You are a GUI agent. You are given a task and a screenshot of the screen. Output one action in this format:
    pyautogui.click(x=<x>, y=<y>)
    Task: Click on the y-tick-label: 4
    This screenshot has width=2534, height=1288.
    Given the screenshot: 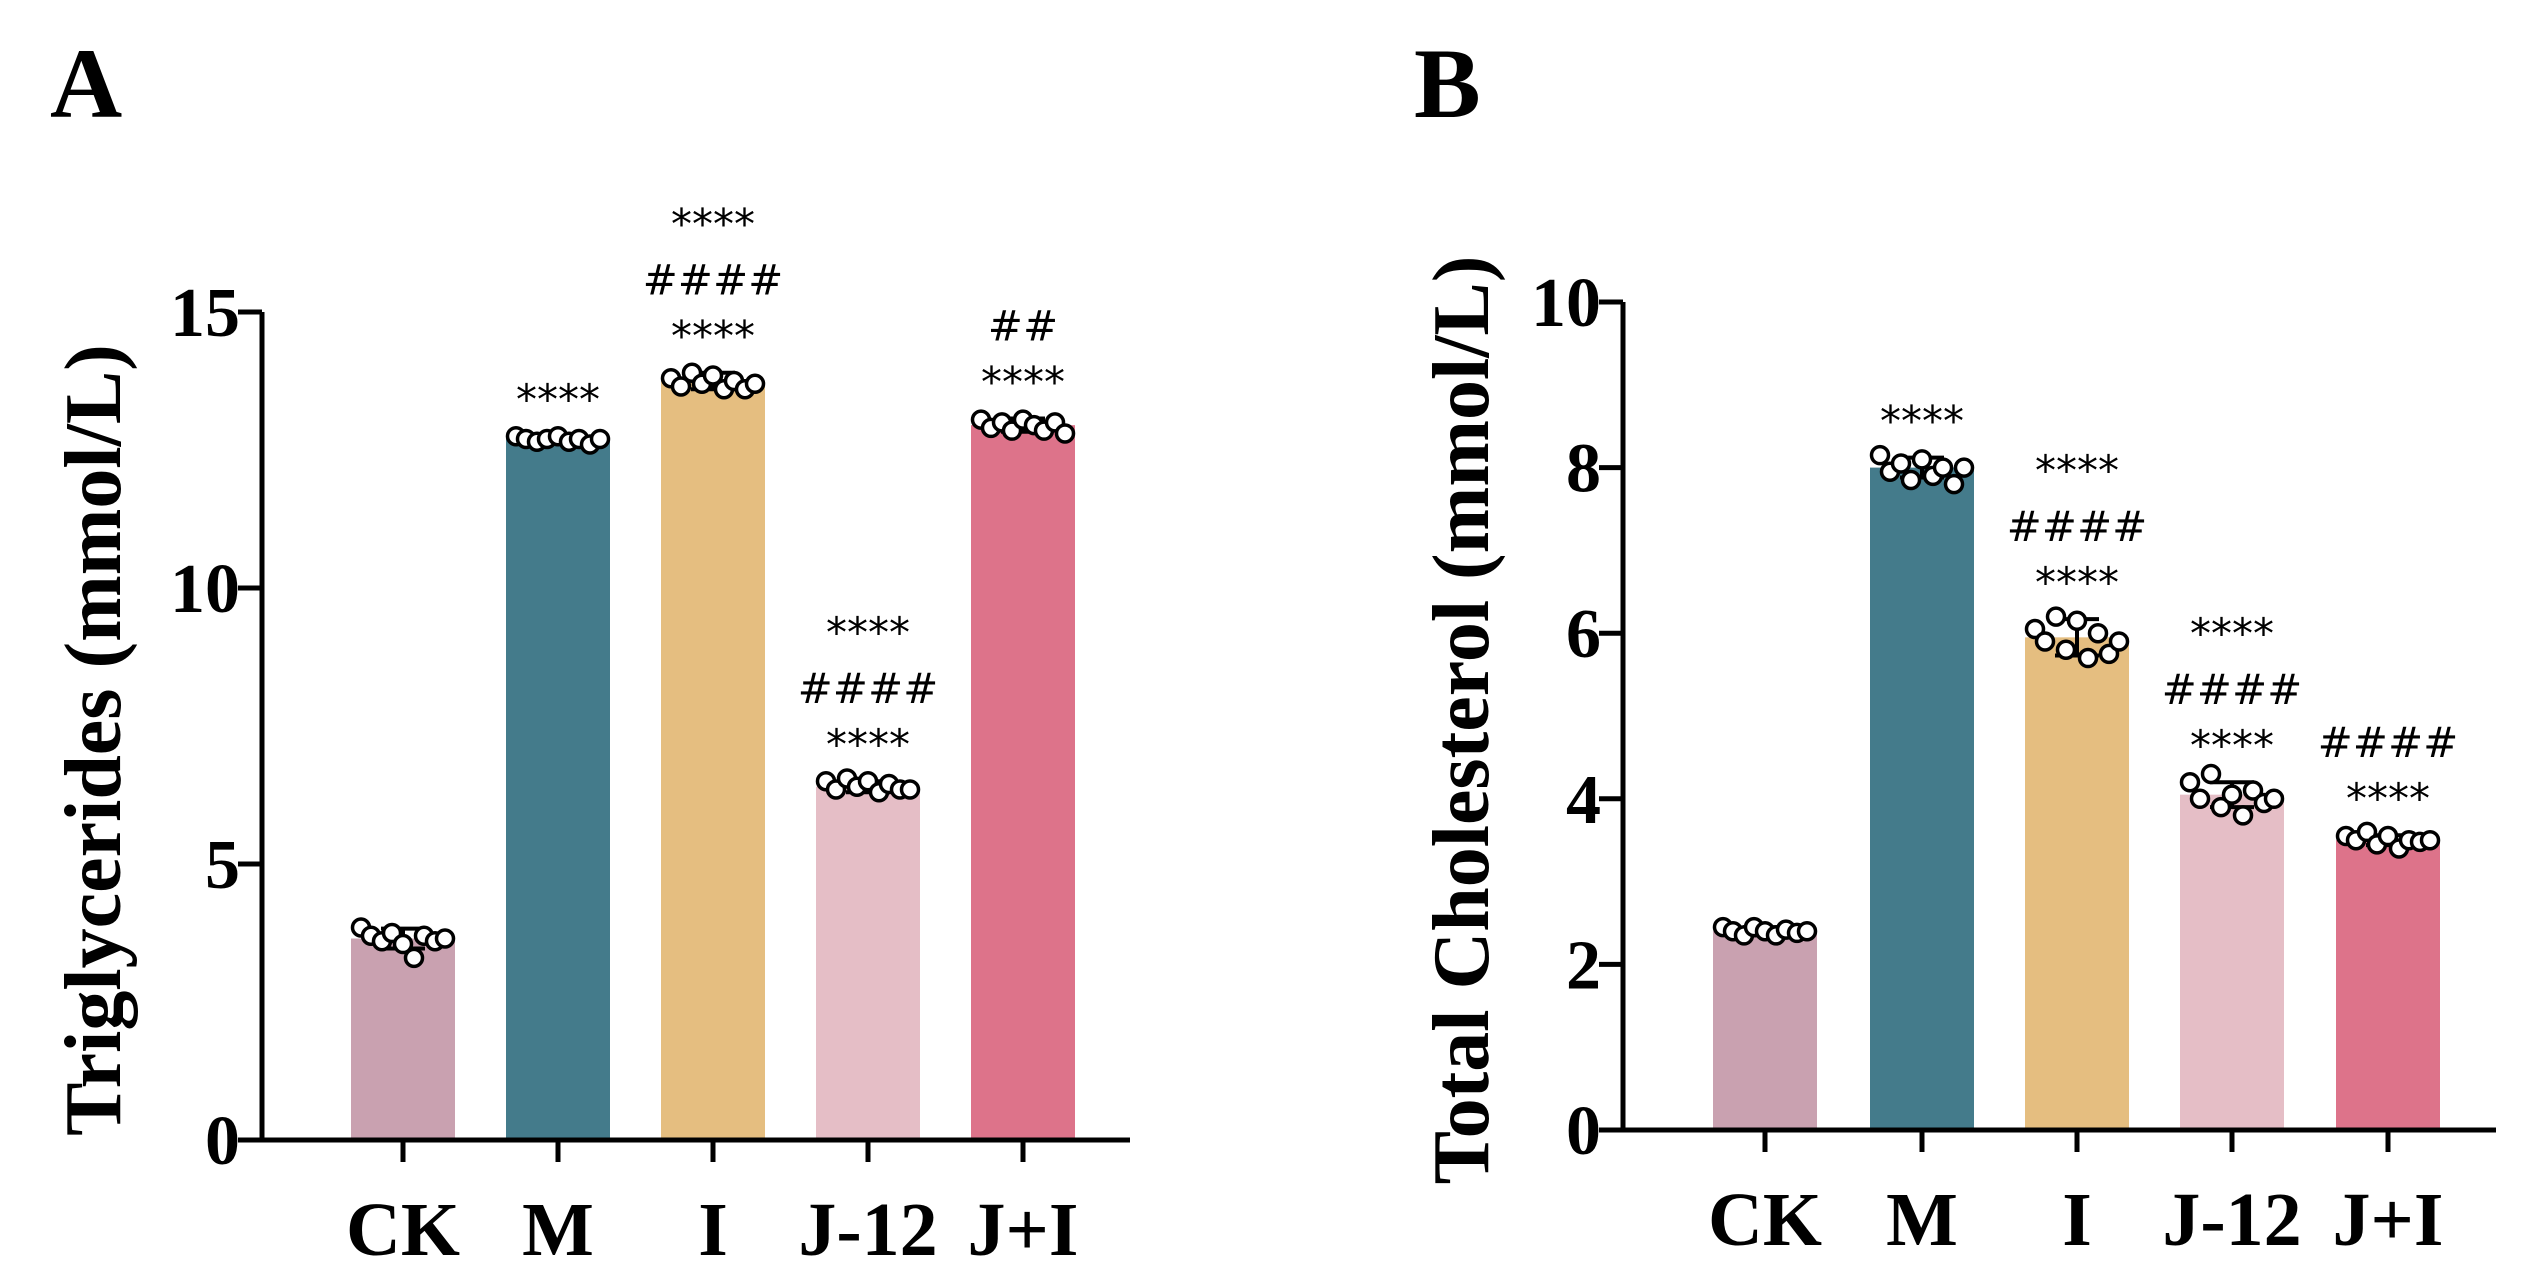 What is the action you would take?
    pyautogui.click(x=1583, y=800)
    